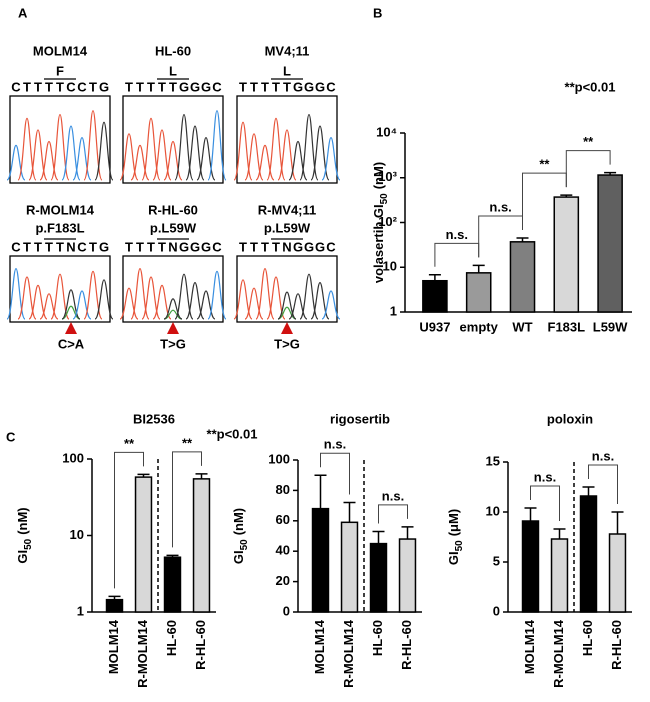 The image size is (650, 702). I want to click on chart-title: poloxin, so click(570, 418).